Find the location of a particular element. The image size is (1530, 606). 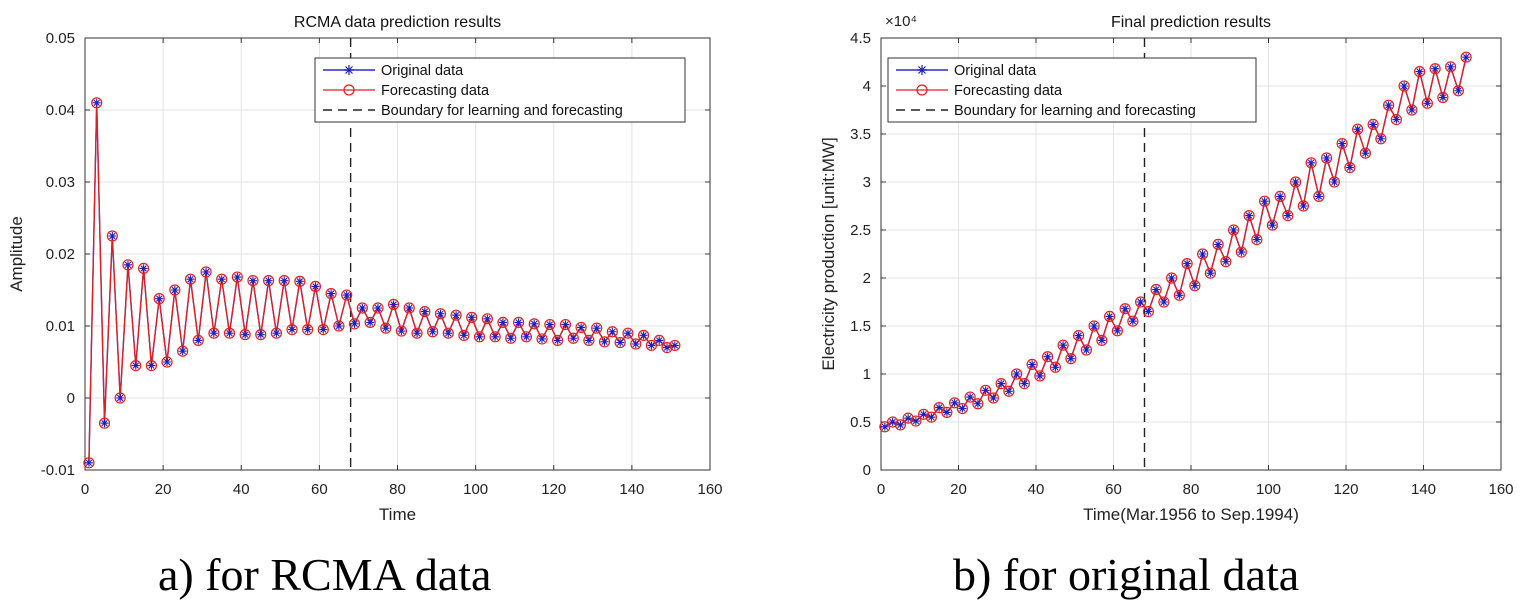

x-tick-label: 60 is located at coordinates (319, 489).